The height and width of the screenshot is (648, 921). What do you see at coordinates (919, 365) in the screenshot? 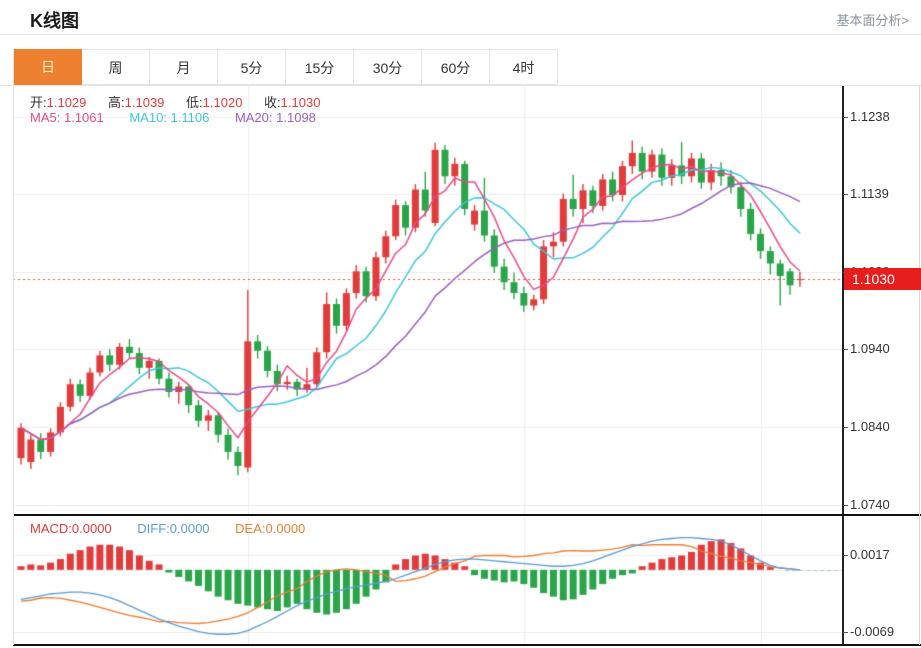
I see `chart-right-border` at bounding box center [919, 365].